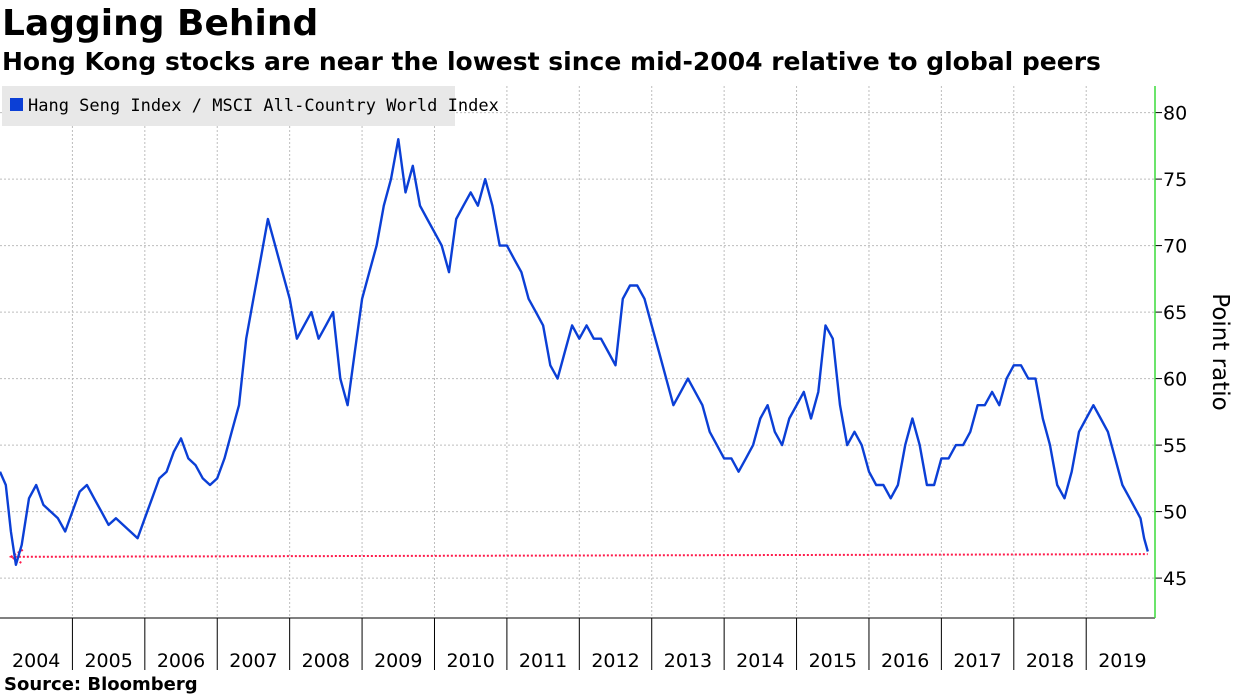 Image resolution: width=1240 pixels, height=697 pixels. Describe the element at coordinates (471, 661) in the screenshot. I see `x-tick-label: 2010` at that location.